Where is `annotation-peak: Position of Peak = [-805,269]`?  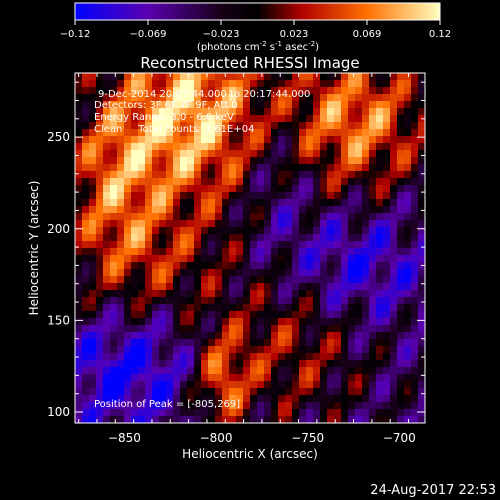
annotation-peak: Position of Peak = [-805,269] is located at coordinates (167, 404).